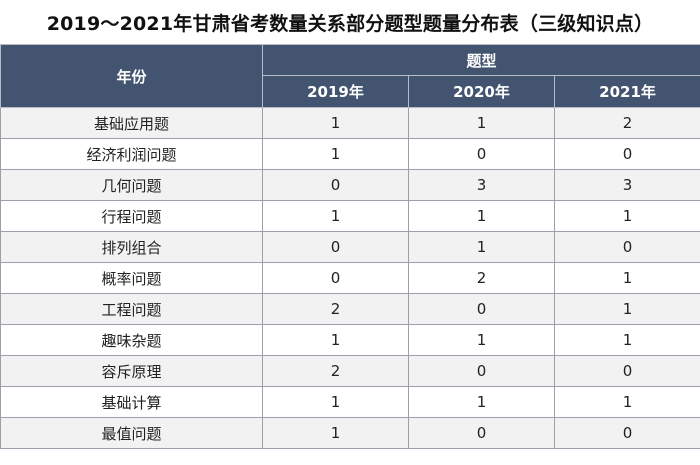 The width and height of the screenshot is (700, 465). I want to click on table-row: 行程问题 1 1 1, so click(350, 216).